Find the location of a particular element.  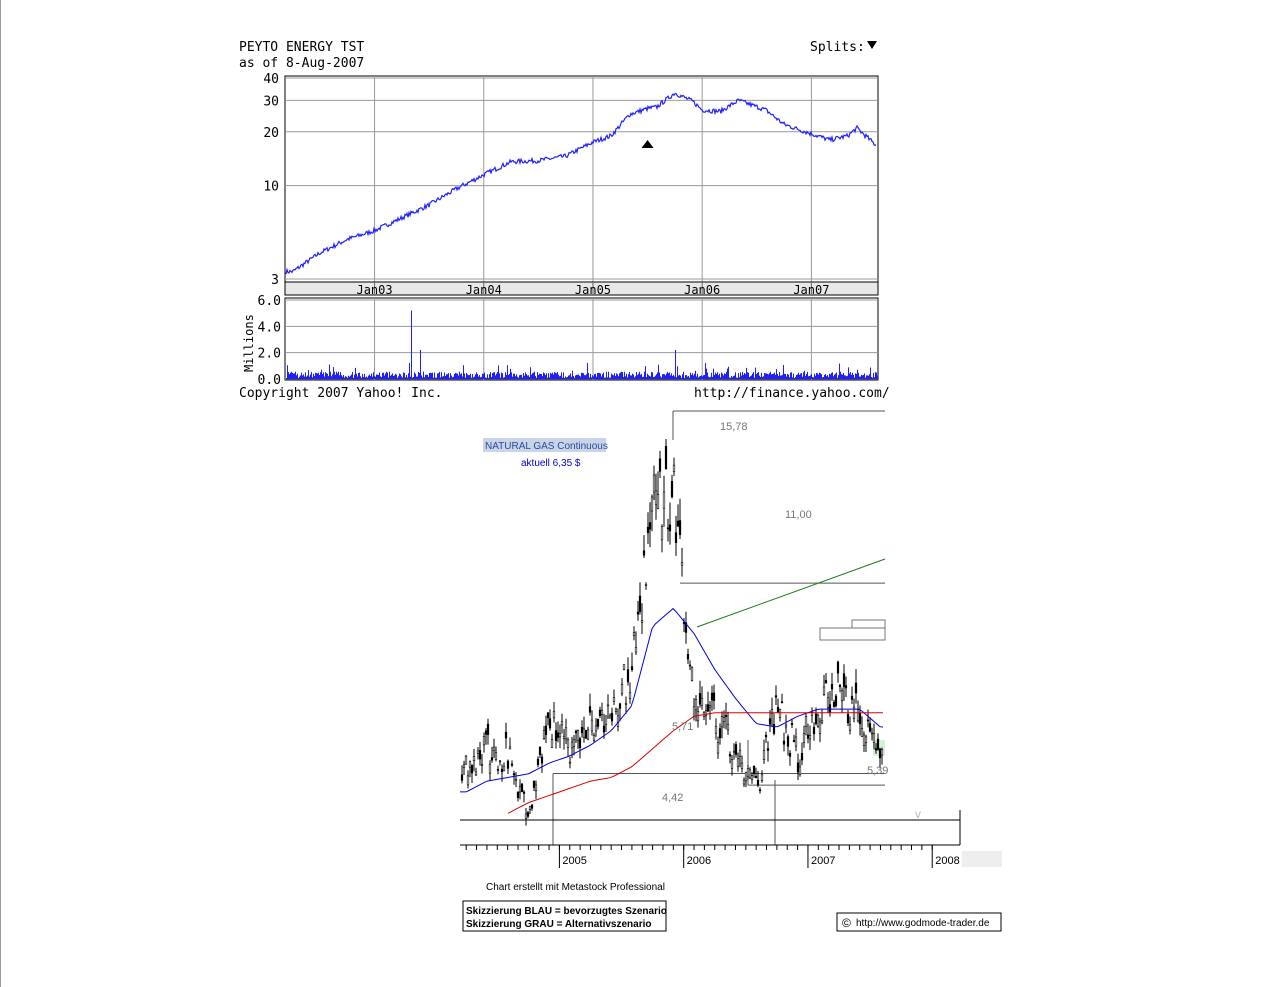

legend-blue: Skizzierung BLAU = bevorzugtes Szenario is located at coordinates (566, 911).